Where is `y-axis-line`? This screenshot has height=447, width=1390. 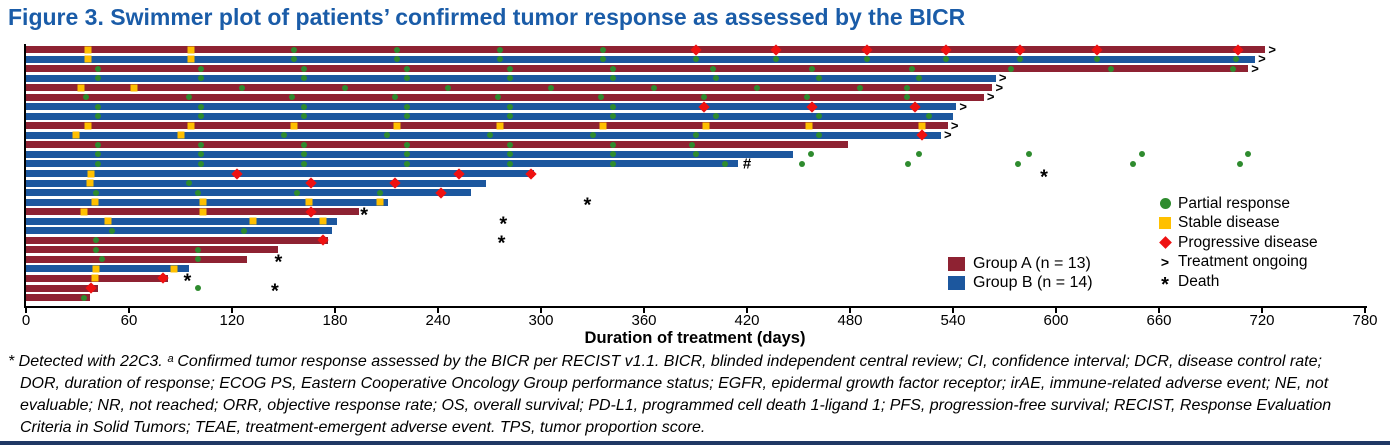 y-axis-line is located at coordinates (25, 175).